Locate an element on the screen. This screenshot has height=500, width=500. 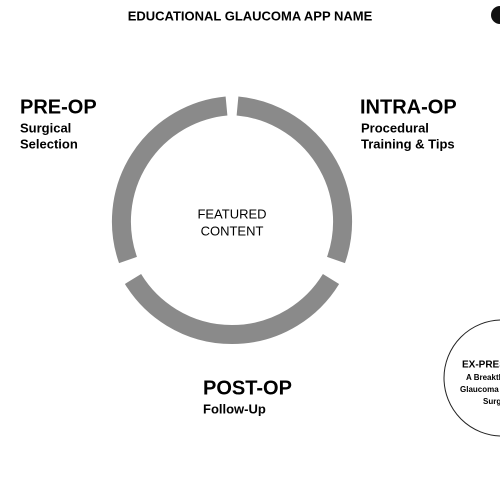
section-subtitle: Follow-Up is located at coordinates (234, 408).